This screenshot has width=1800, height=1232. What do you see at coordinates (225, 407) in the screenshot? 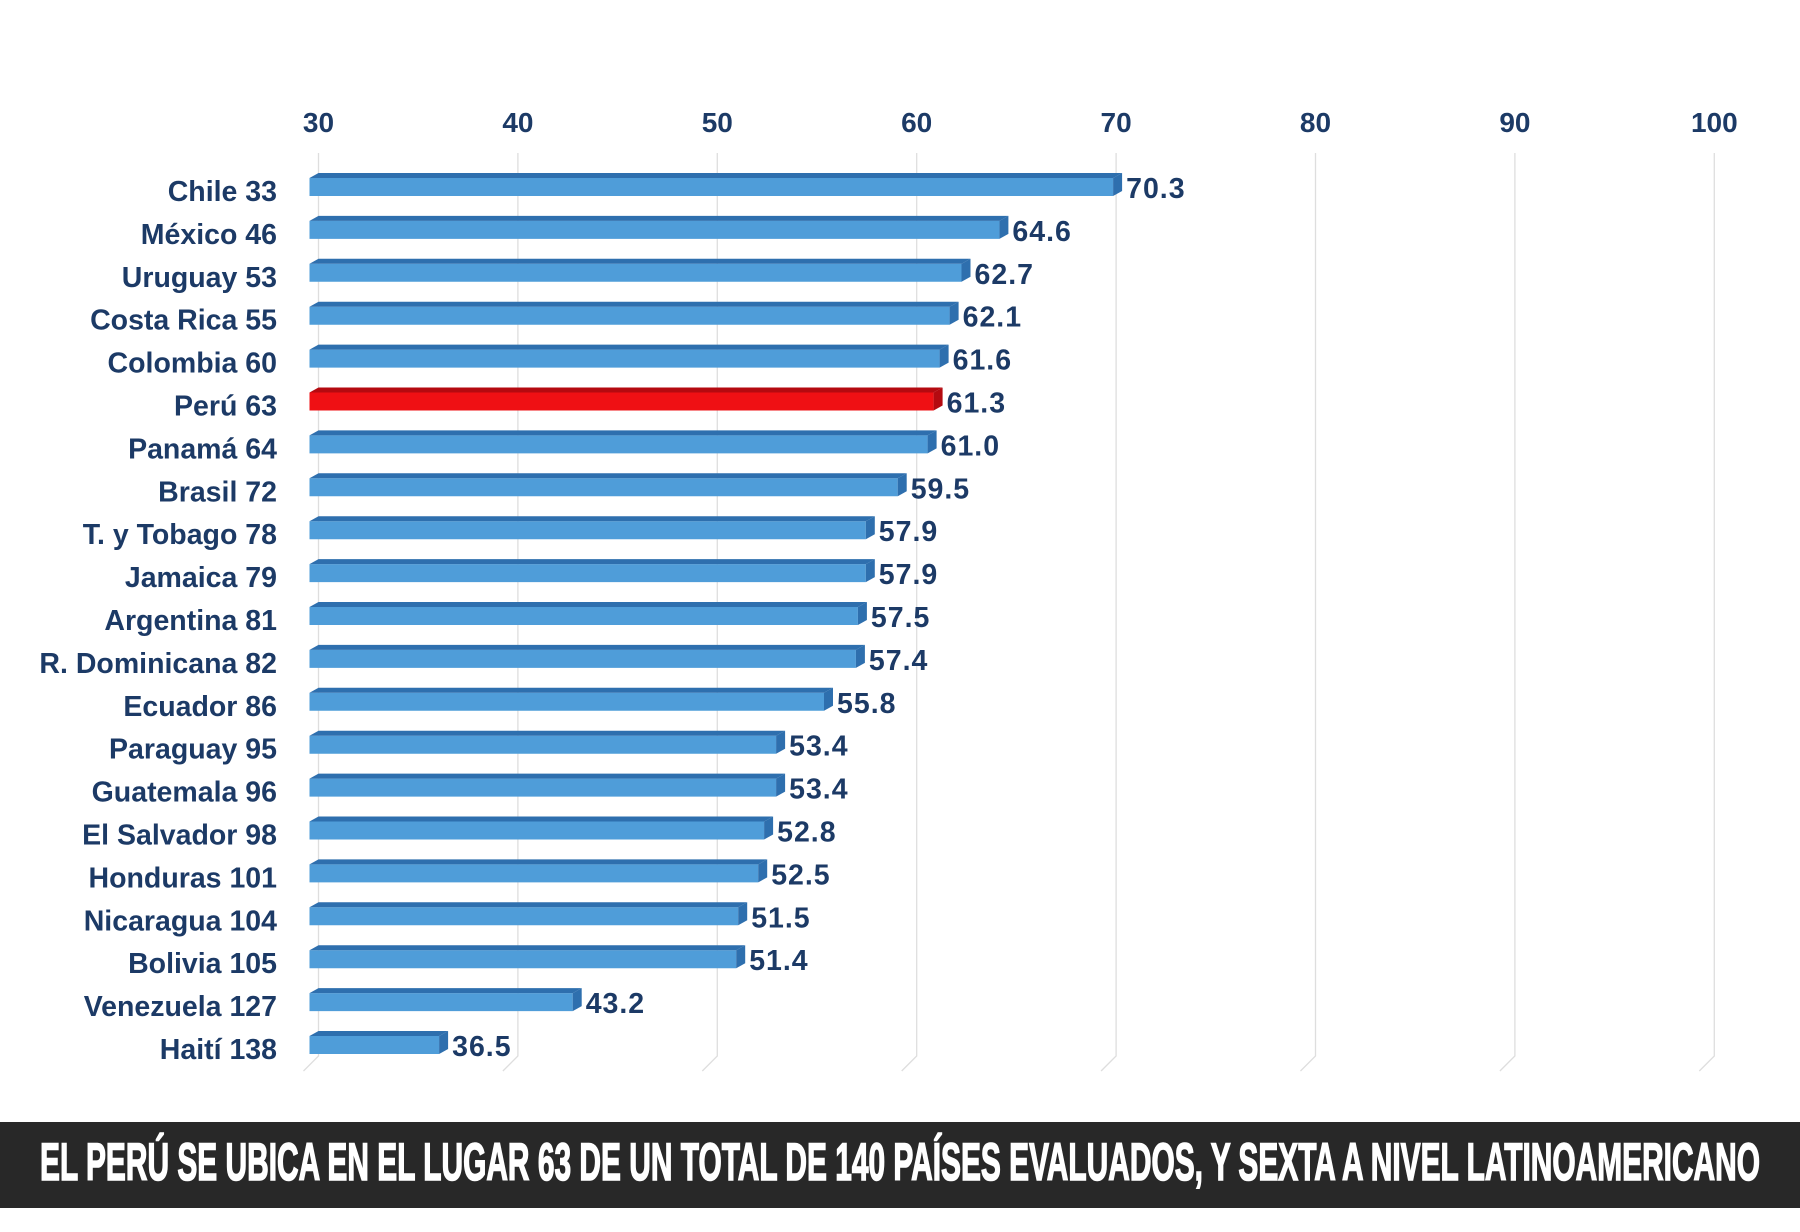
I see `svg-text: Perú 63` at bounding box center [225, 407].